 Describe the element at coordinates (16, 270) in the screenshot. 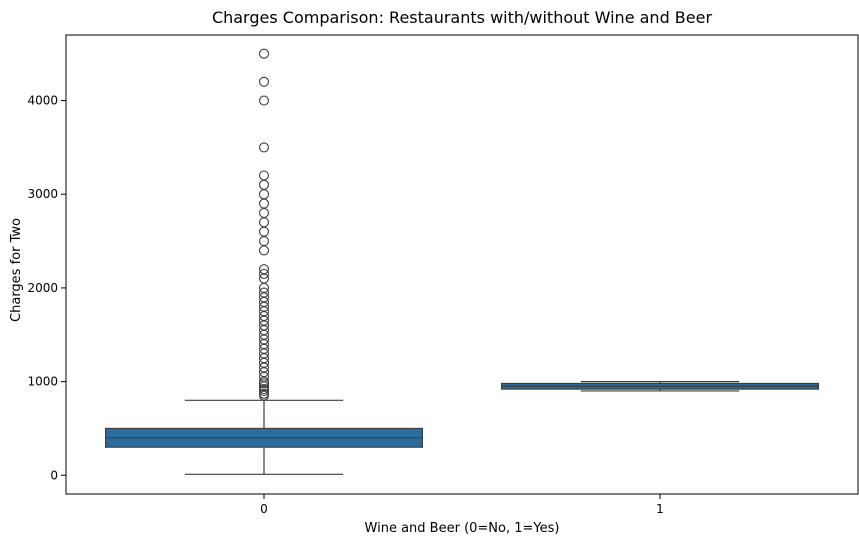

I see `y-axis-label: Charges for Two` at that location.